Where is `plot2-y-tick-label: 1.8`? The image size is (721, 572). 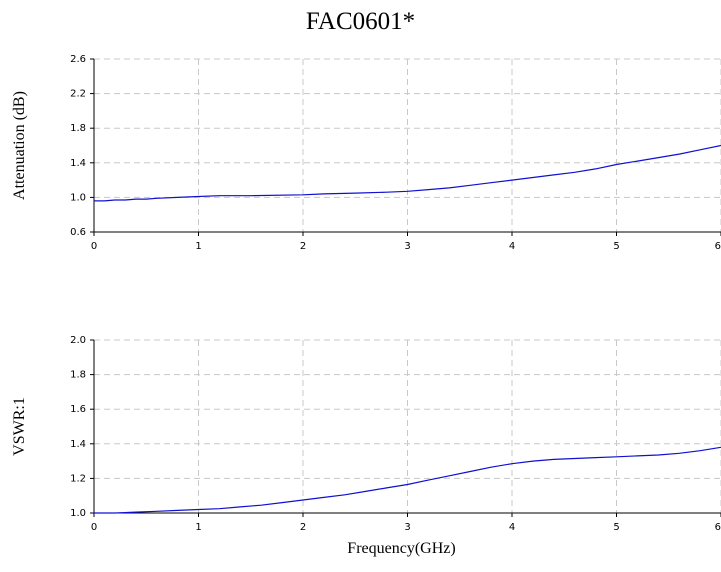
plot2-y-tick-label: 1.8 is located at coordinates (78, 375).